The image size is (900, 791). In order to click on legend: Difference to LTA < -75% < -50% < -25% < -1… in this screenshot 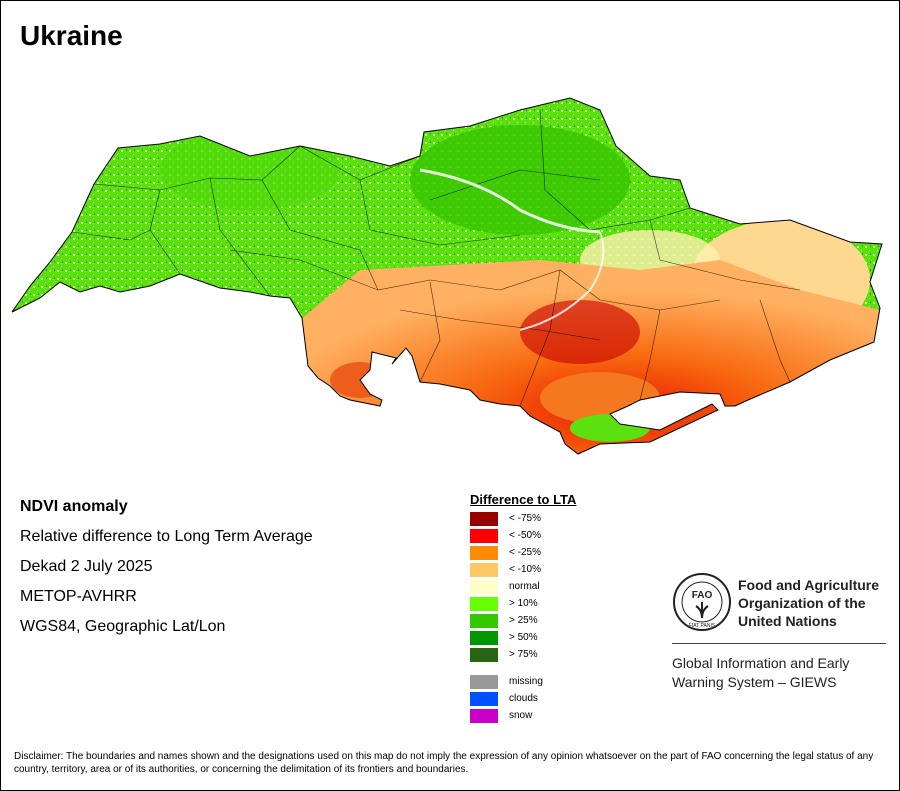, I will do `click(523, 607)`.